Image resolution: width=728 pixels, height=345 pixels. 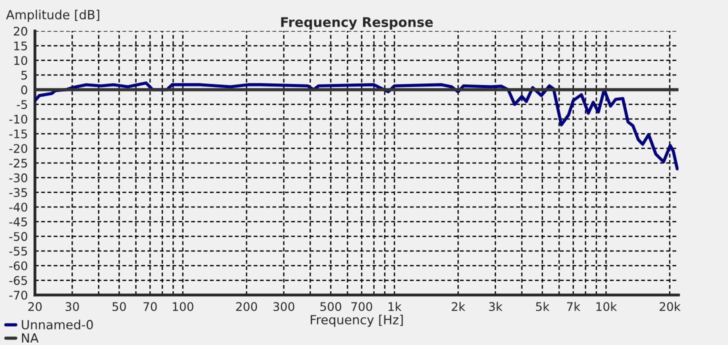 What do you see at coordinates (496, 307) in the screenshot?
I see `x-tick-label: 3k` at bounding box center [496, 307].